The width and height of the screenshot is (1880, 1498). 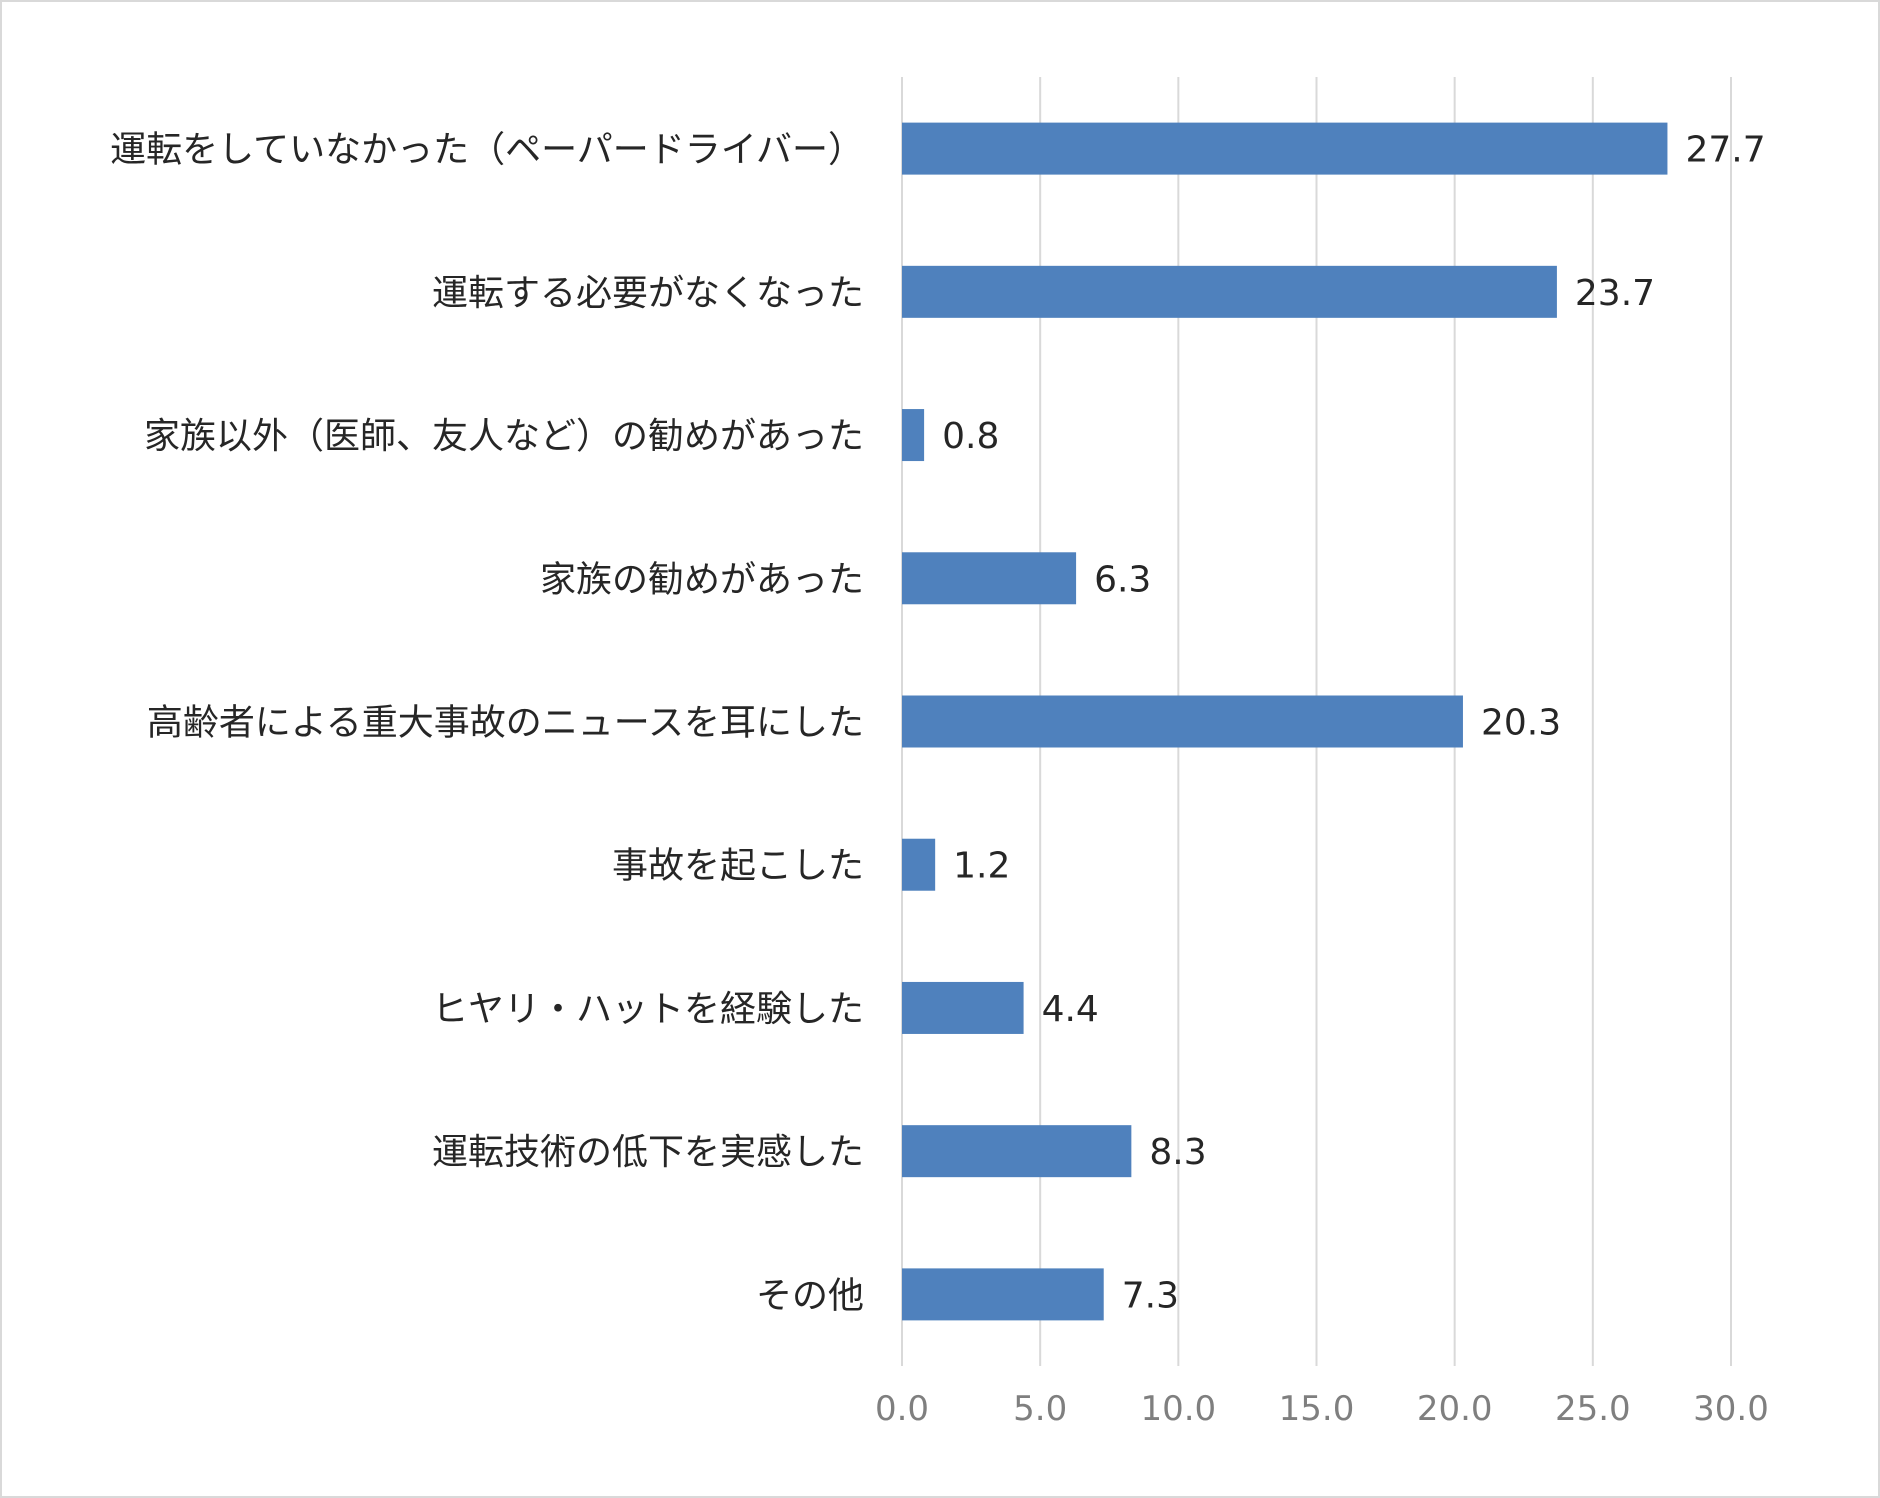 What do you see at coordinates (1725, 150) in the screenshot?
I see `value-label: 27.7` at bounding box center [1725, 150].